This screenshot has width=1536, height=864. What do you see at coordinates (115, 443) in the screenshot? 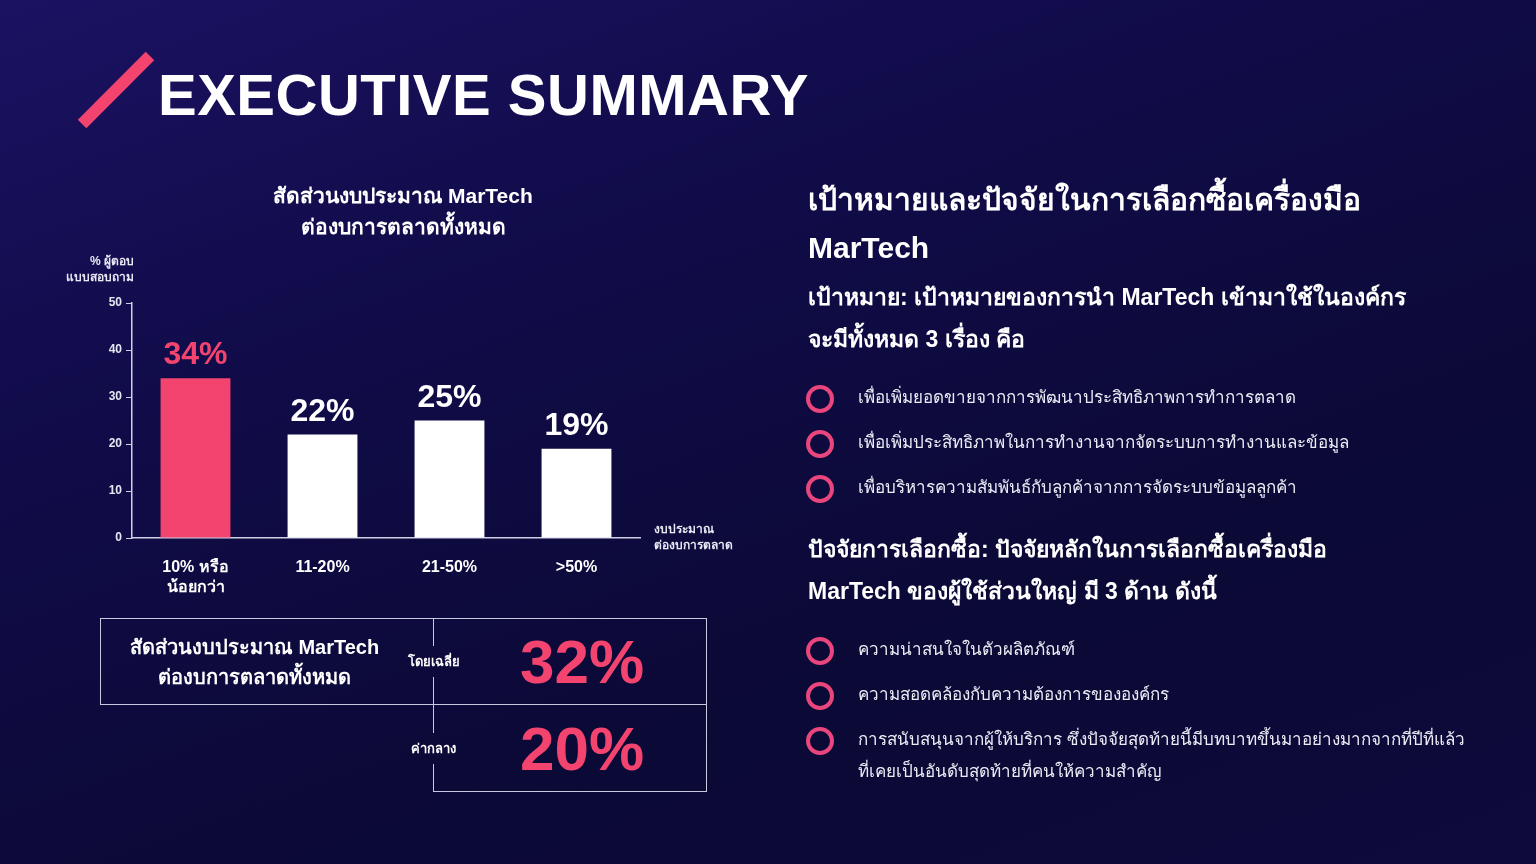
I see `y-tick-label: 20` at bounding box center [115, 443].